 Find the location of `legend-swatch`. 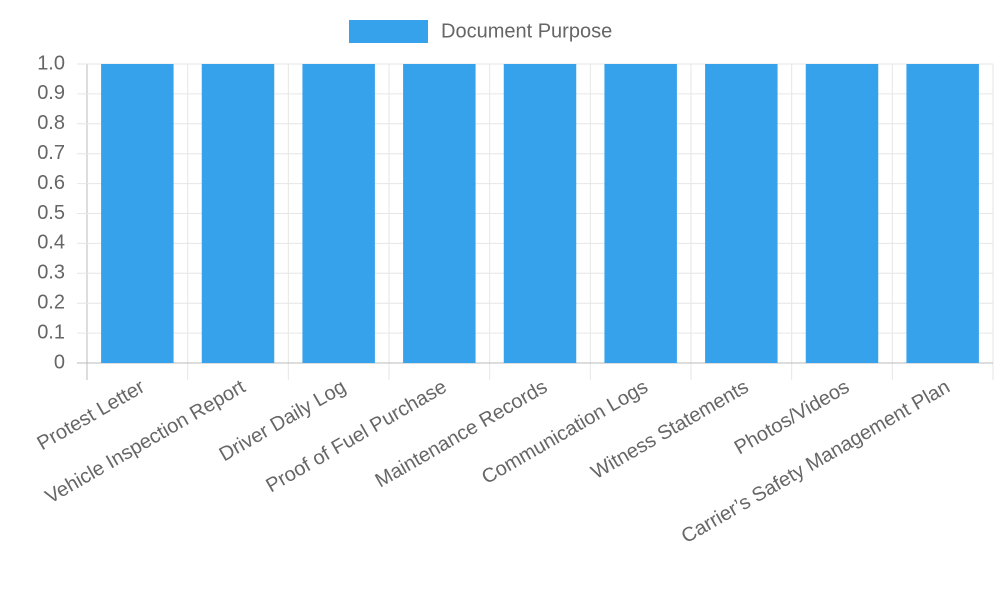

legend-swatch is located at coordinates (388, 31).